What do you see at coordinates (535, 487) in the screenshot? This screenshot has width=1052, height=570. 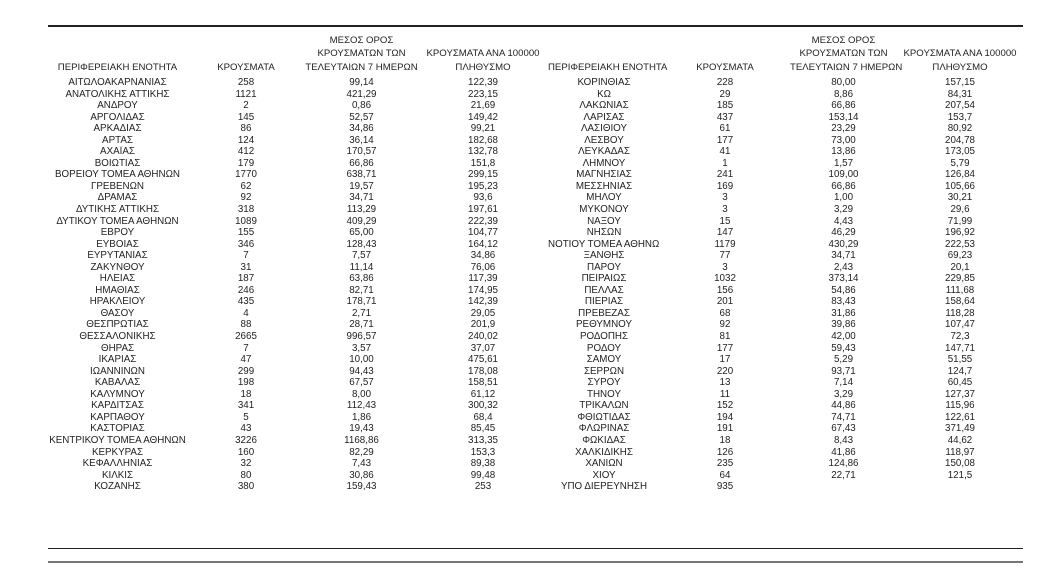 I see `table-row: ΚΟΖΑΝΗΣ 380 159,43 253 ΥΠΟ ΔΙΕΡΕΥΝΗΣΗ 935` at bounding box center [535, 487].